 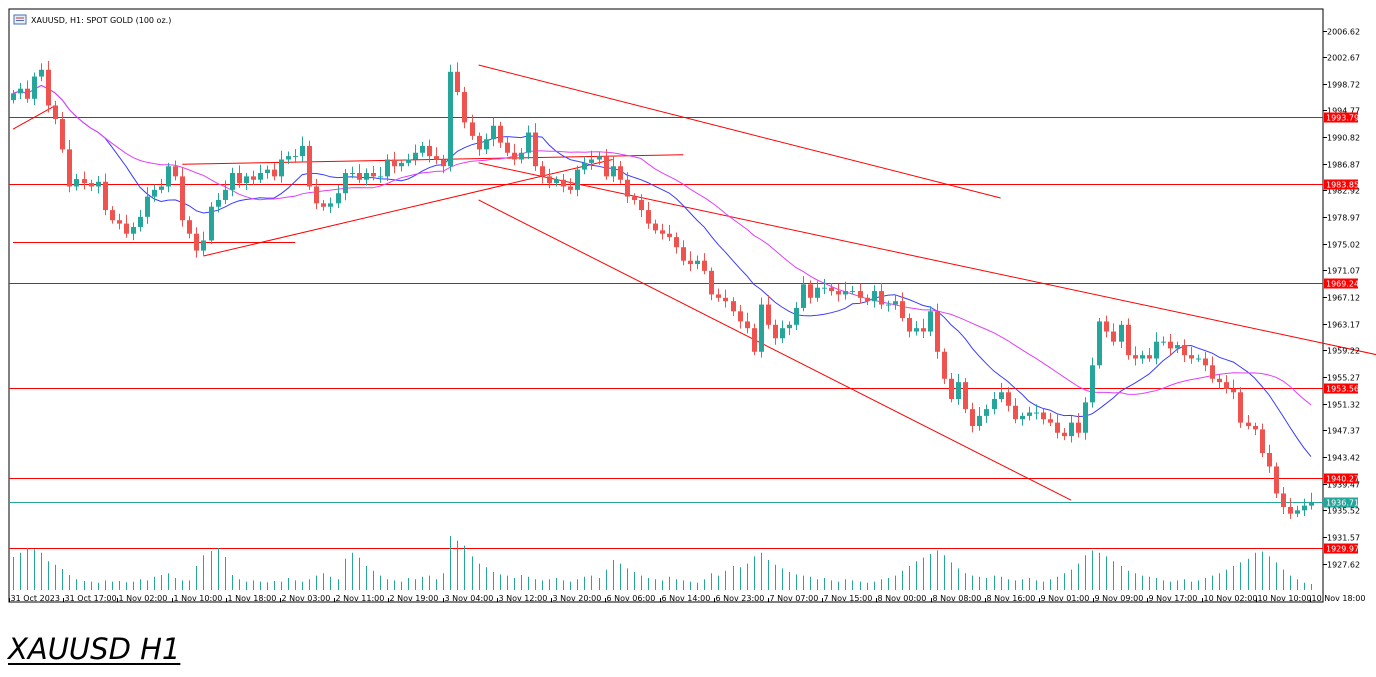 I want to click on y-tick-label: 1955.27, so click(x=1343, y=378).